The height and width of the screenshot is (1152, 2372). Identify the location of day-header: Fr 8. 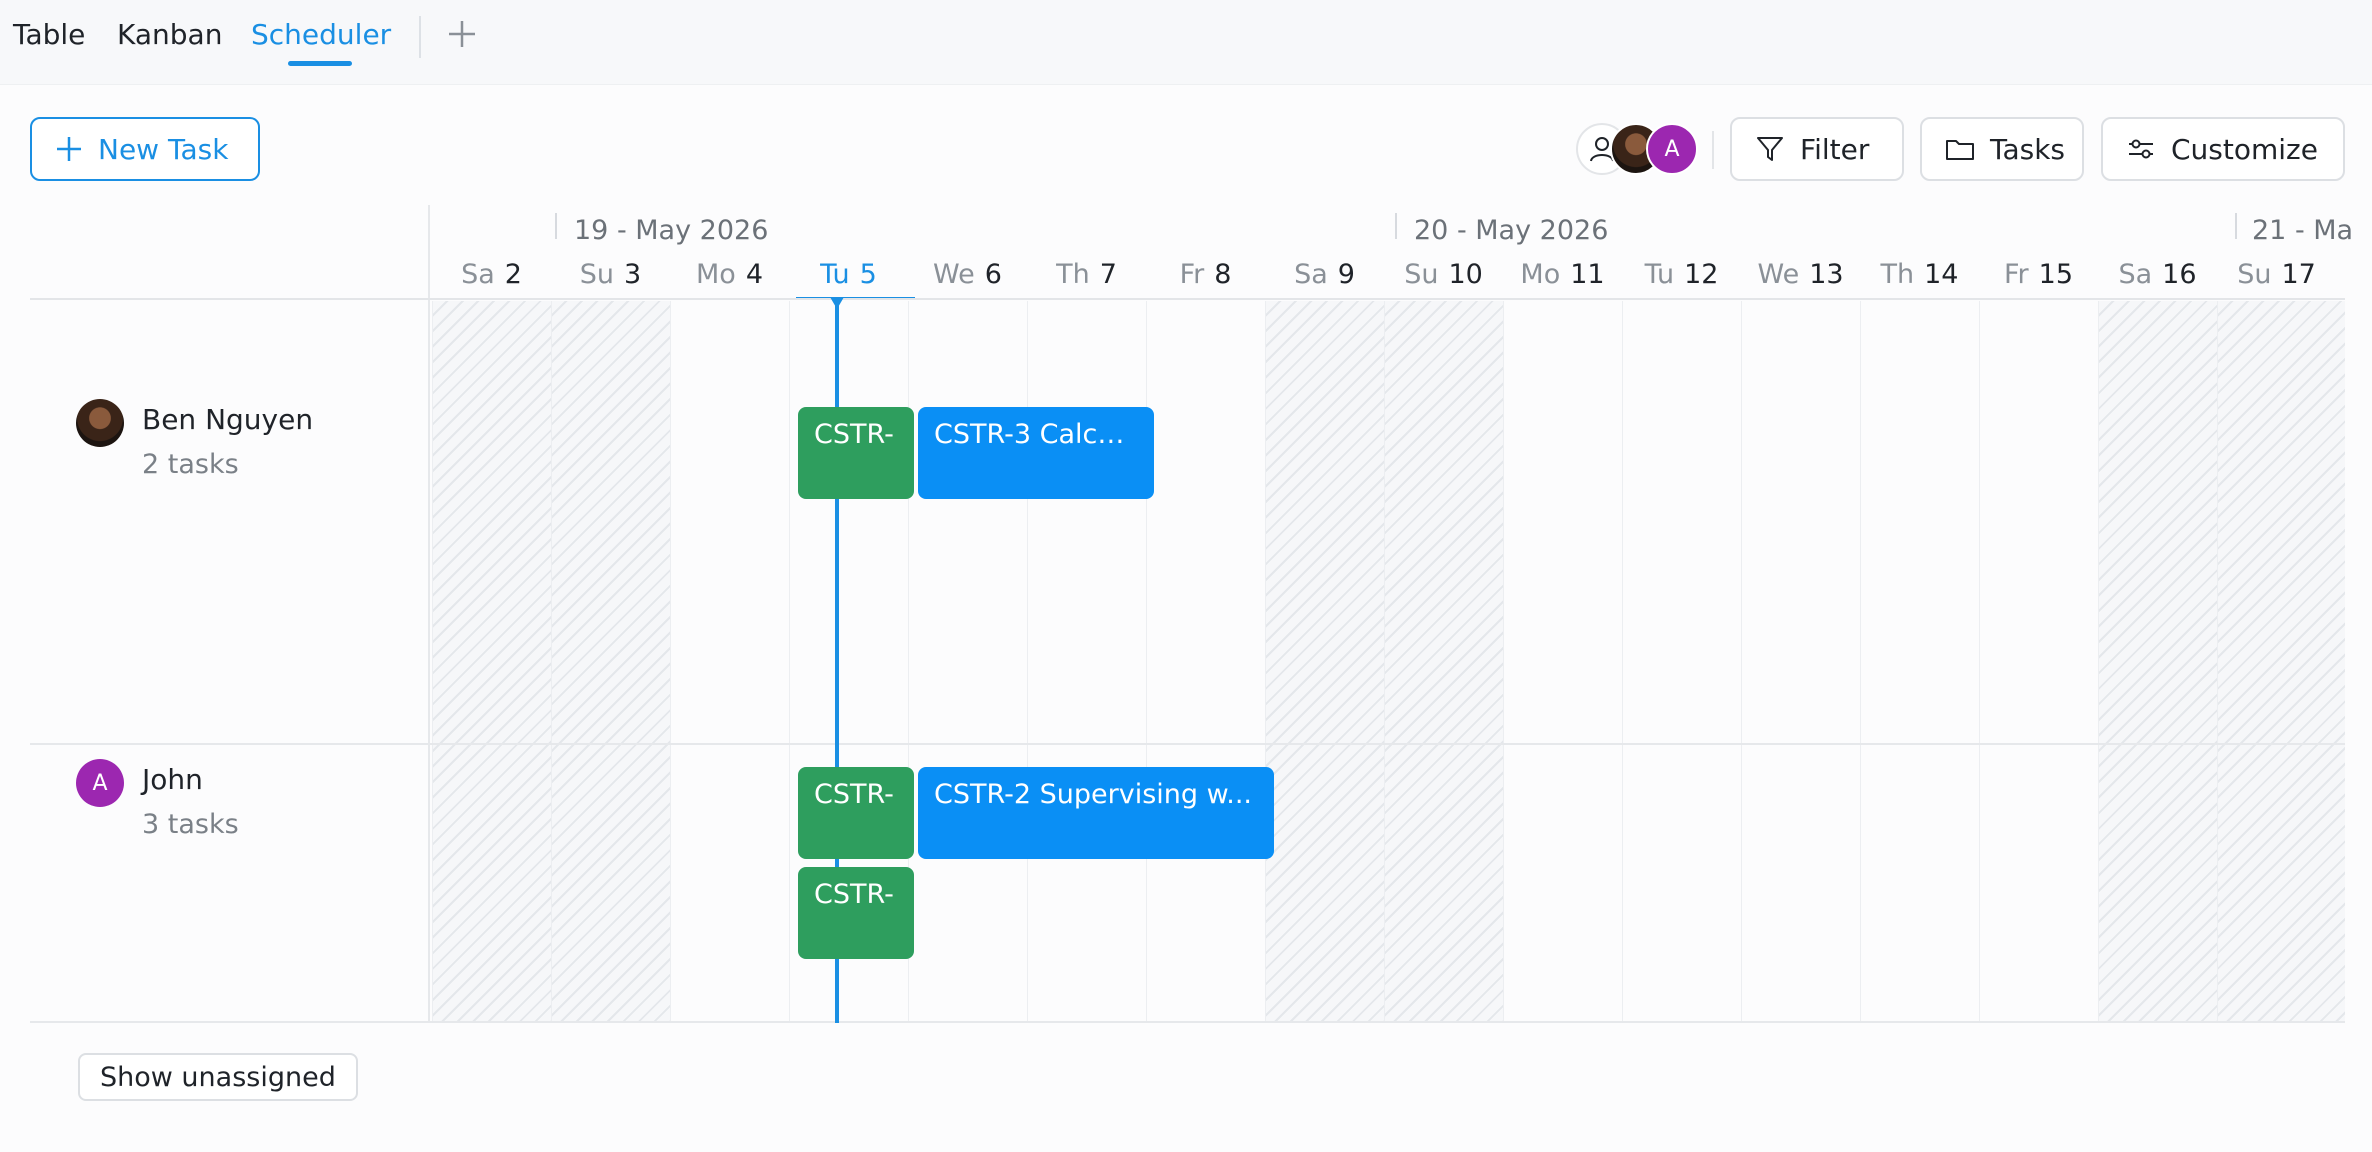
(1205, 274).